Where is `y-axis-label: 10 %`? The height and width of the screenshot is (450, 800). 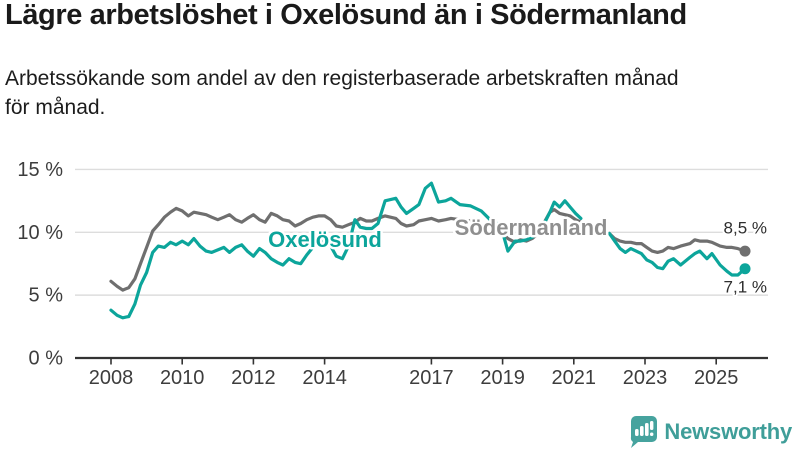 y-axis-label: 10 % is located at coordinates (40, 233).